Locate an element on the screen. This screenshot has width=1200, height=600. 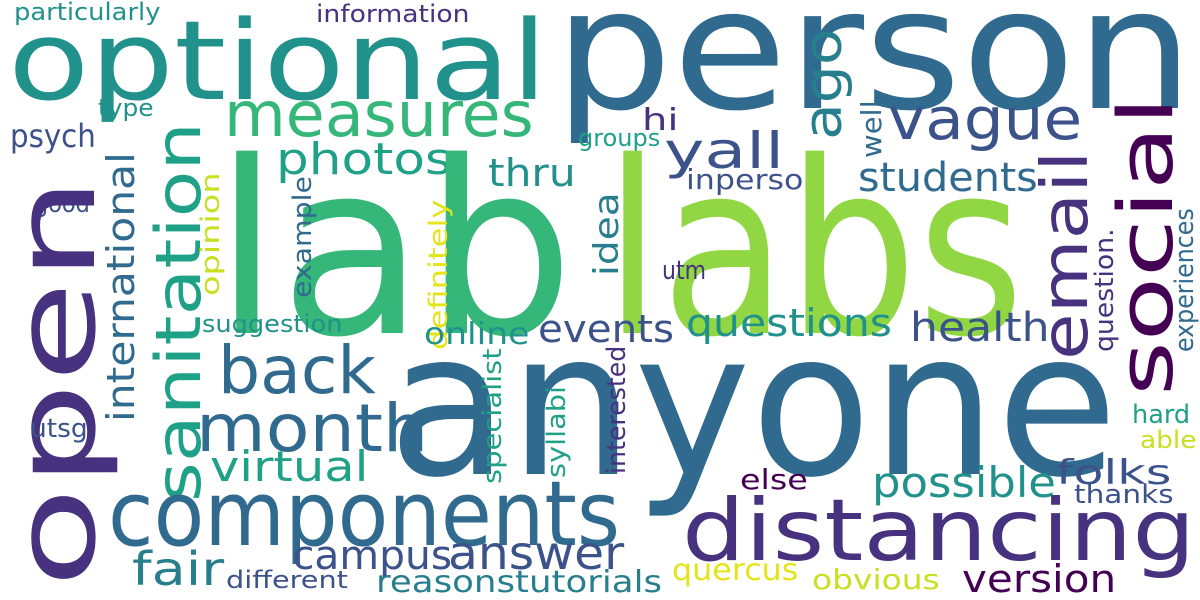
word-type: type is located at coordinates (126, 108).